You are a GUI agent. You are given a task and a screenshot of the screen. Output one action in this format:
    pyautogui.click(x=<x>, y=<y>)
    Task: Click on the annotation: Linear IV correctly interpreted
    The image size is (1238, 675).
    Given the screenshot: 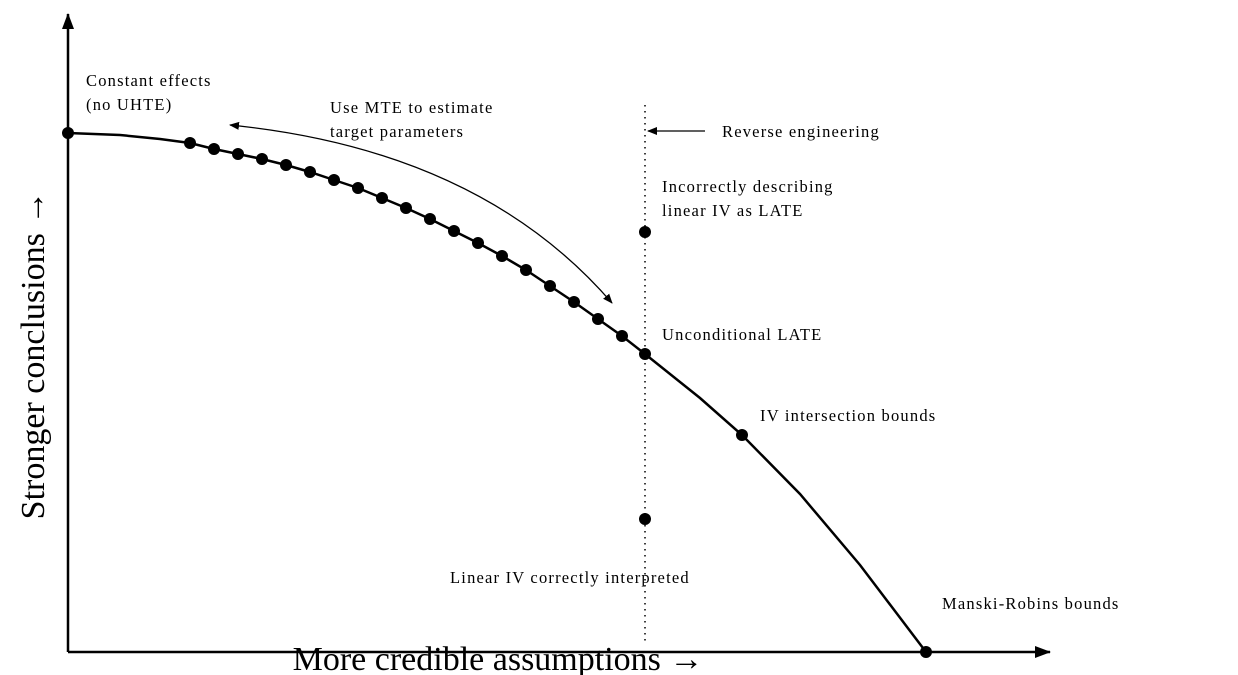 What is the action you would take?
    pyautogui.click(x=570, y=577)
    